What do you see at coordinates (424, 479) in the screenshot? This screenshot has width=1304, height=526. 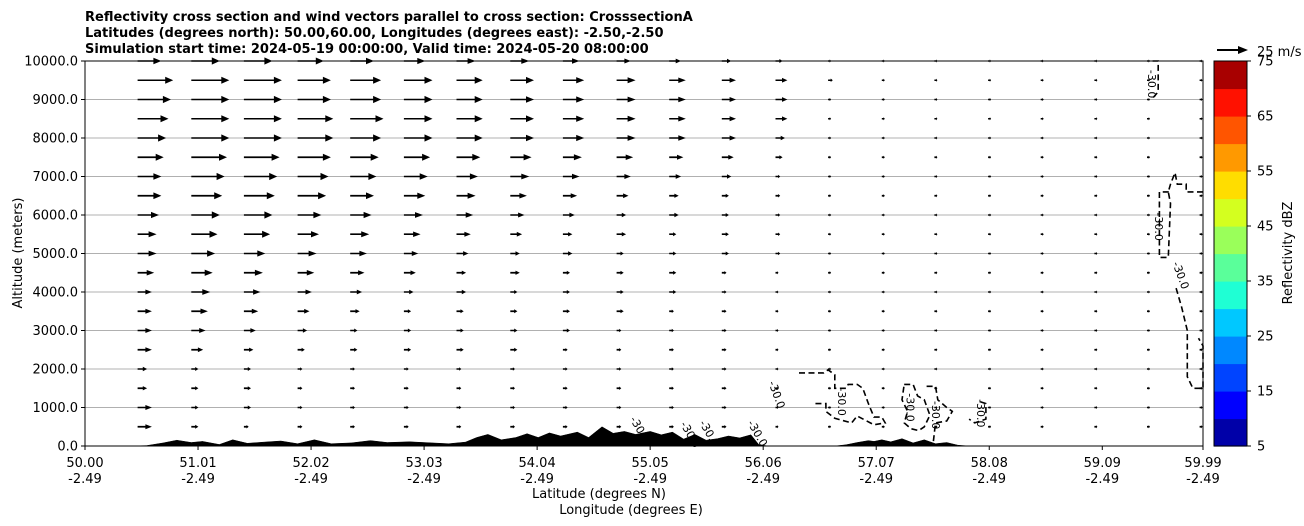 I see `x-tick-label-longitude: -2.49` at bounding box center [424, 479].